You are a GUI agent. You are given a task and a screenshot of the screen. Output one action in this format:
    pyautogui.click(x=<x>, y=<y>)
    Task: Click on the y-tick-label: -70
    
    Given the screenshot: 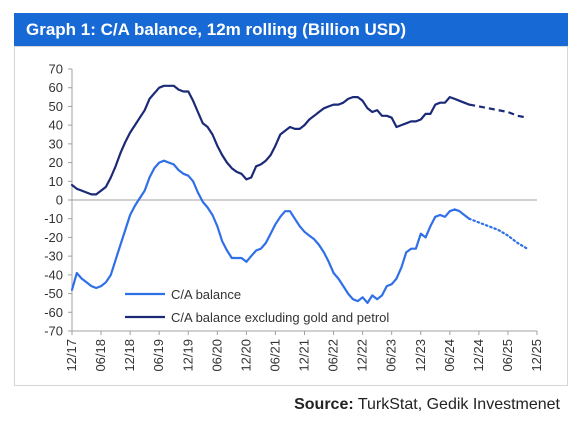 What is the action you would take?
    pyautogui.click(x=53, y=331)
    